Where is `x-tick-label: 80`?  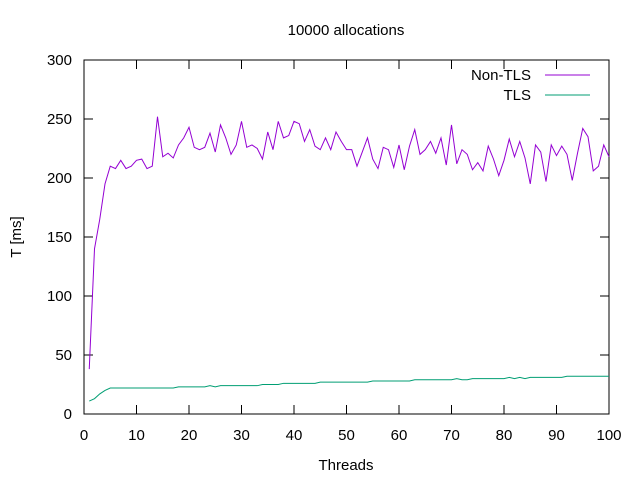
x-tick-label: 80 is located at coordinates (504, 435).